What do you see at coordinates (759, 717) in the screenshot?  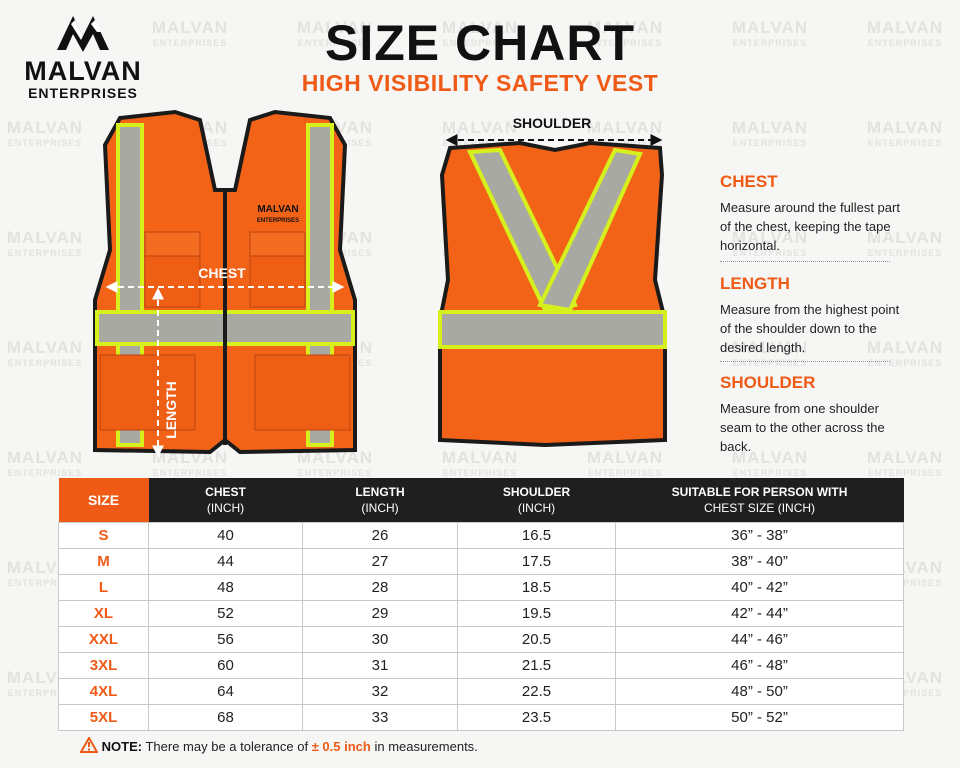 I see `table-cell: 50” - 52”` at bounding box center [759, 717].